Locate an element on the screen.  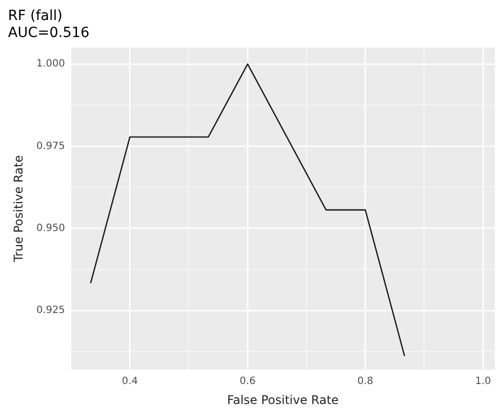
x-tick-label: 0.6 is located at coordinates (248, 382).